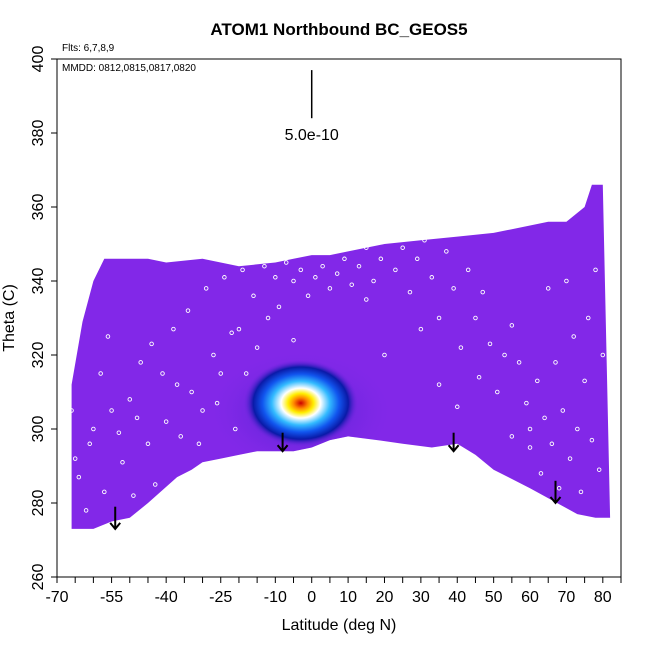 The width and height of the screenshot is (650, 650). What do you see at coordinates (129, 68) in the screenshot?
I see `dates-label: MMDD: 0812,0815,0817,0820` at bounding box center [129, 68].